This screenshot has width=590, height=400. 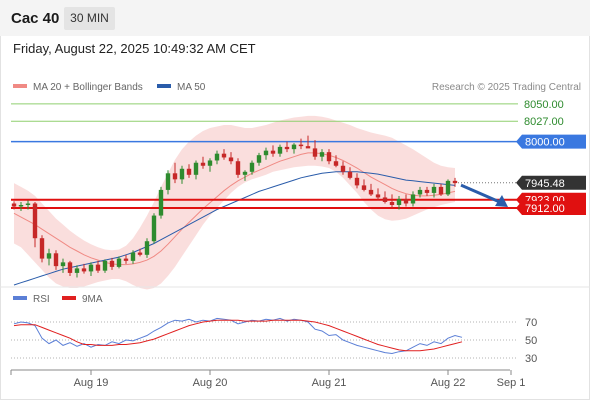 I want to click on level-8050.00-label: 8050.00, so click(x=544, y=105).